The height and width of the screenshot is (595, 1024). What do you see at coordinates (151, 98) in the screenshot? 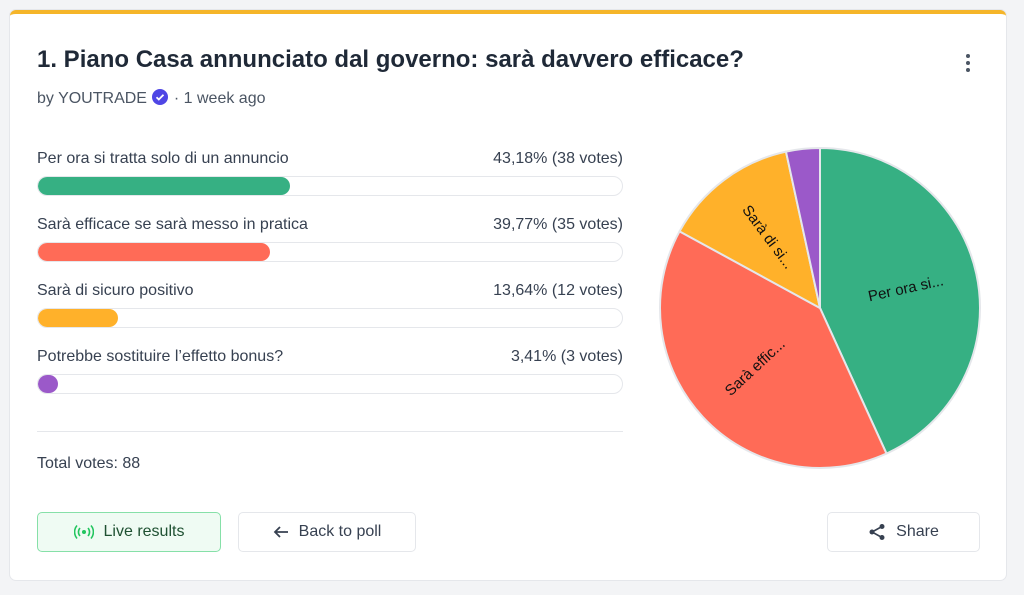
I see `poll-meta: by YOUTRADE · 1 week ago` at bounding box center [151, 98].